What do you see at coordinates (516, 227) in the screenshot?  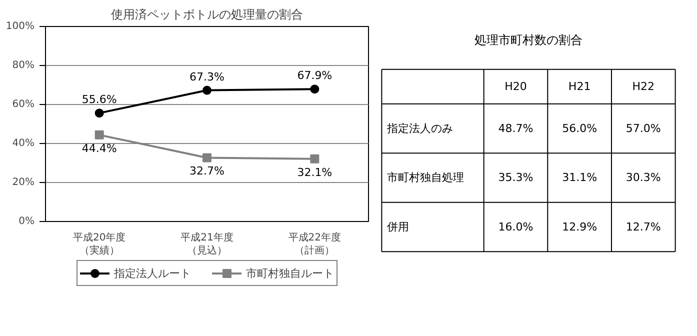 I see `text: 16.0%` at bounding box center [516, 227].